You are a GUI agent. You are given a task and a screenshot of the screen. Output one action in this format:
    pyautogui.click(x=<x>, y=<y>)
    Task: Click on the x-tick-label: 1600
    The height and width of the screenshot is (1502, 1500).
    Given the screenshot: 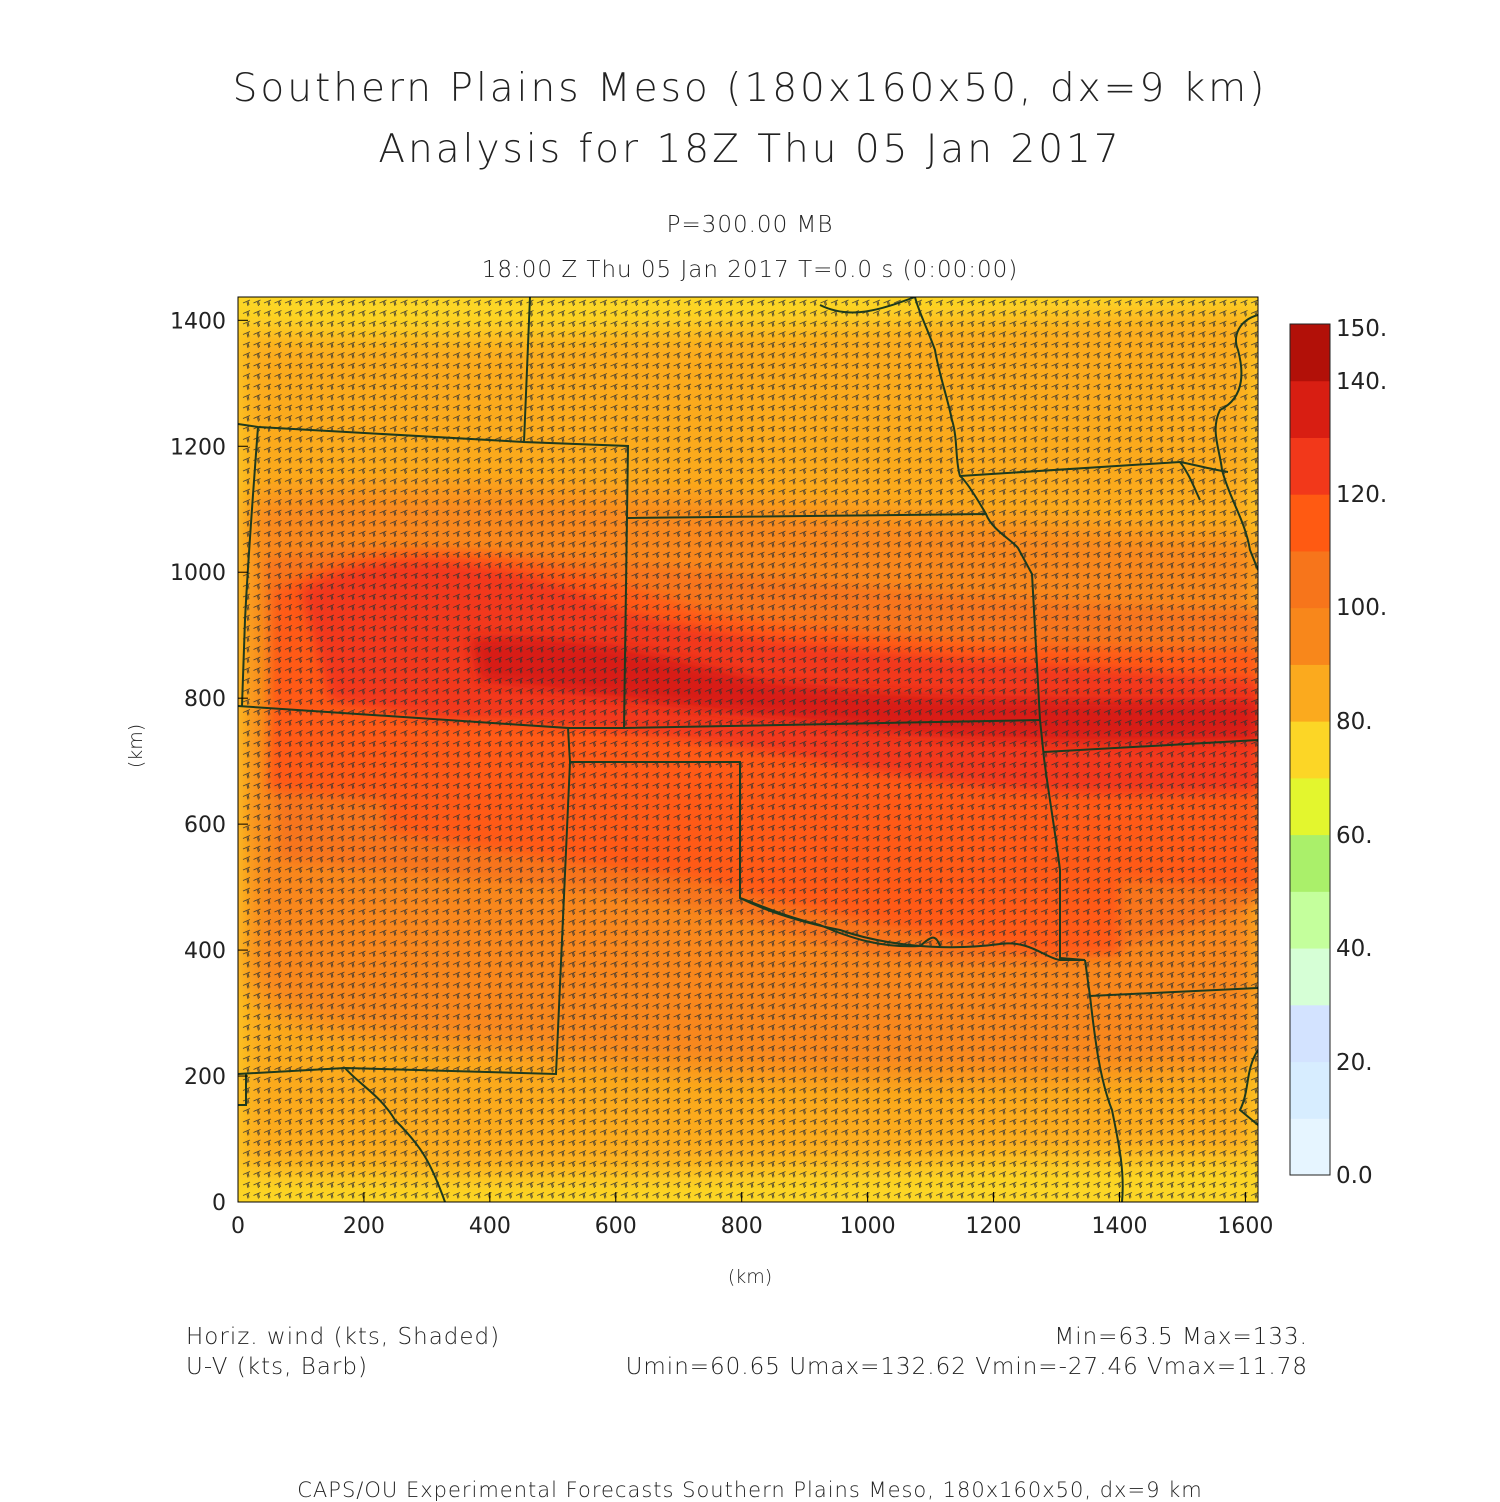 What is the action you would take?
    pyautogui.click(x=1245, y=1226)
    